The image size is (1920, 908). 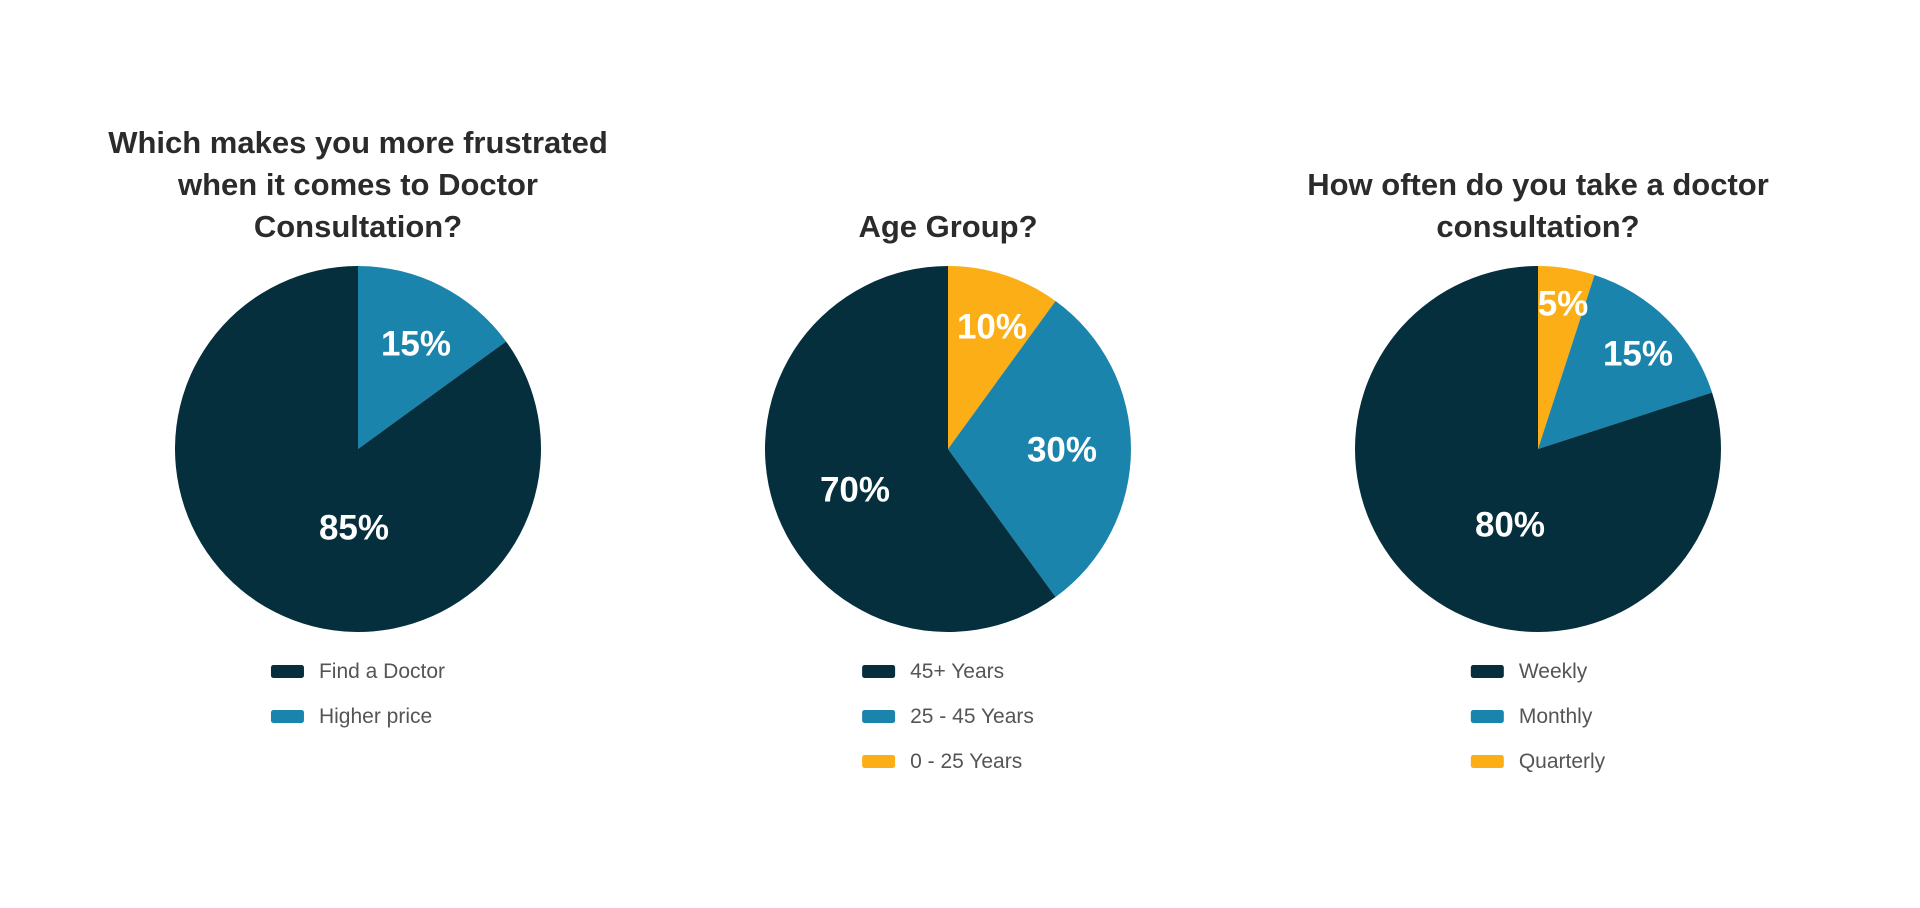 What do you see at coordinates (948, 124) in the screenshot?
I see `chart-title: Age Group?` at bounding box center [948, 124].